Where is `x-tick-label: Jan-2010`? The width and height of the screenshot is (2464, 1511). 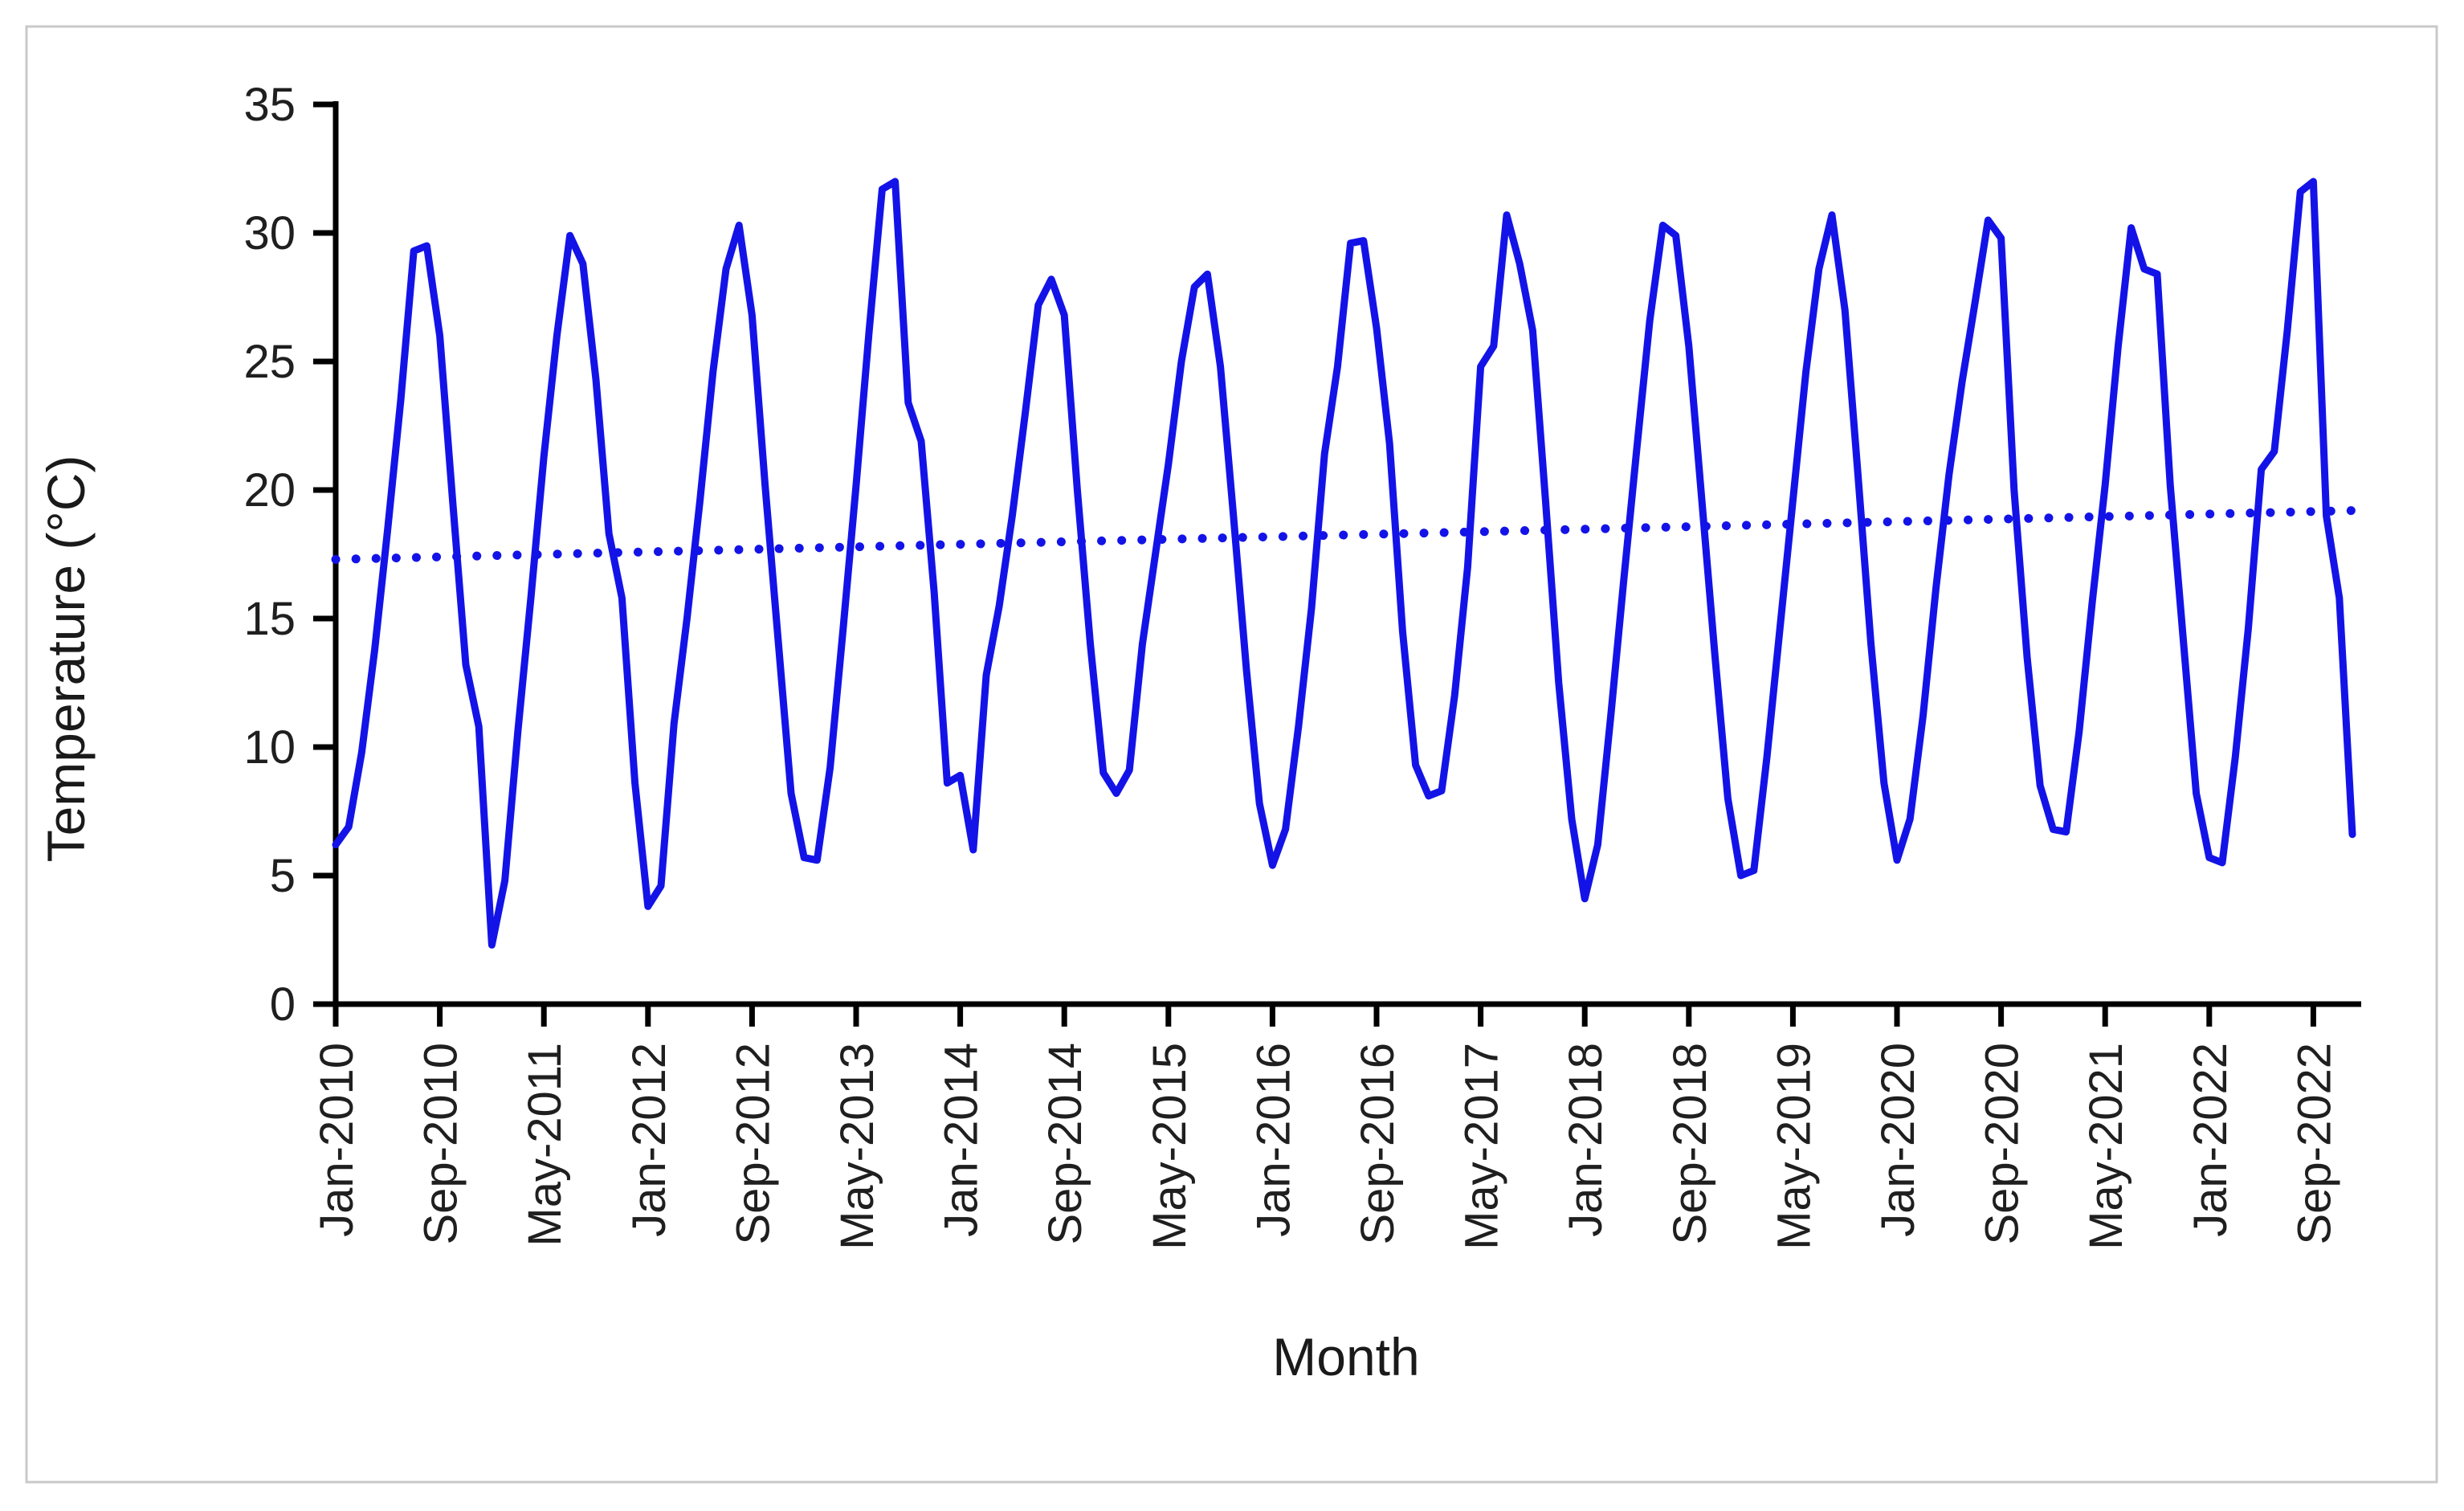 x-tick-label: Jan-2010 is located at coordinates (337, 1140).